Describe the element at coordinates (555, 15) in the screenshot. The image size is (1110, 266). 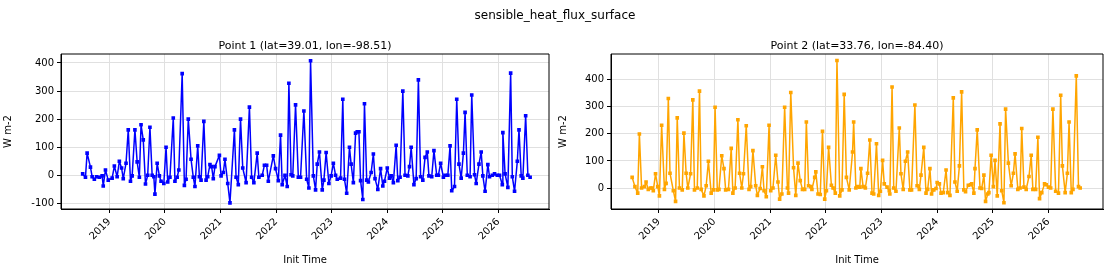
I see `text: sensible_heat_flux_surface` at that location.